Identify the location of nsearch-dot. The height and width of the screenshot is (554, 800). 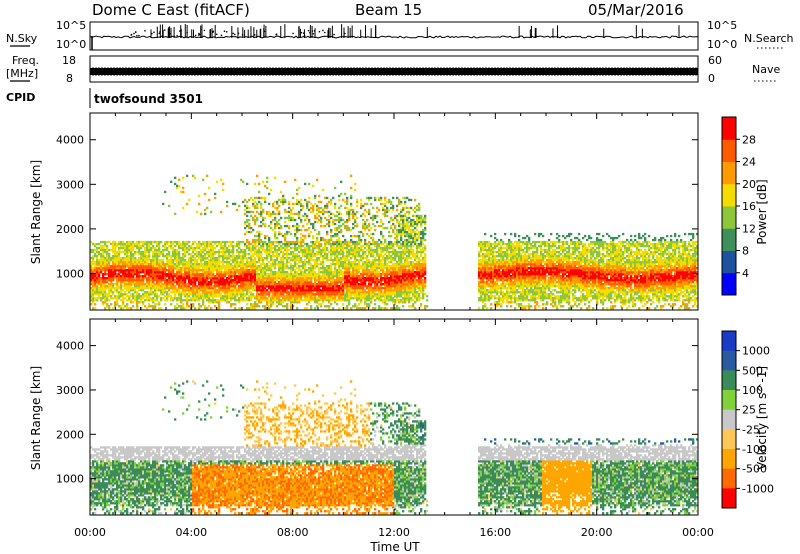
(293, 33).